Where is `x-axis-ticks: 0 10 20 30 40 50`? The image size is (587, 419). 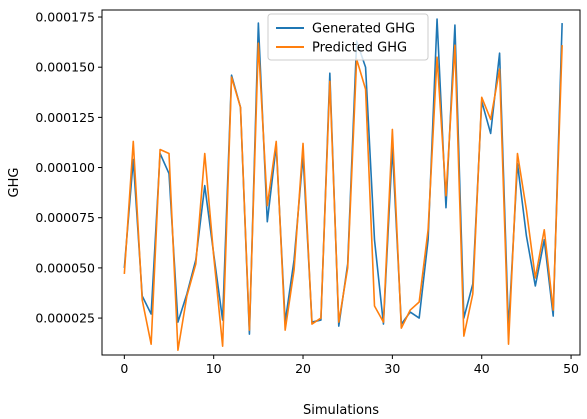
x-axis-ticks: 0 10 20 30 40 50 is located at coordinates (349, 365).